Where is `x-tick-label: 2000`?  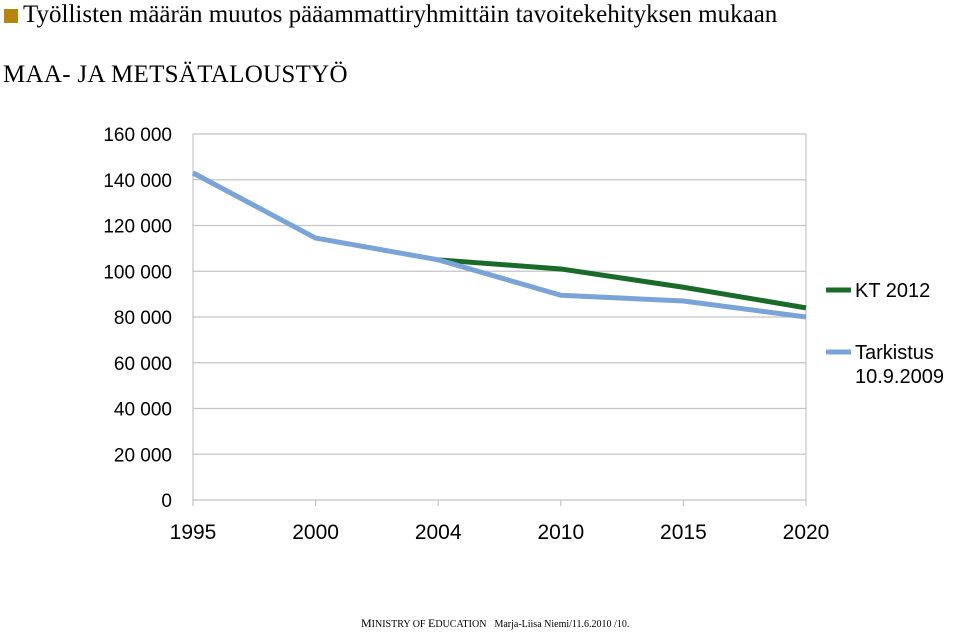
x-tick-label: 2000 is located at coordinates (315, 532).